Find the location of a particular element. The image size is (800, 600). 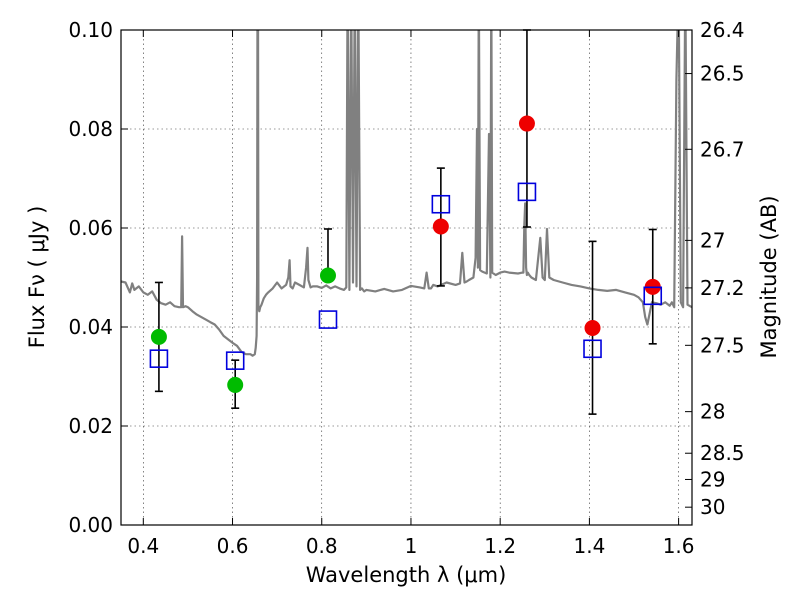

x-tick-label: 1.6 is located at coordinates (679, 546).